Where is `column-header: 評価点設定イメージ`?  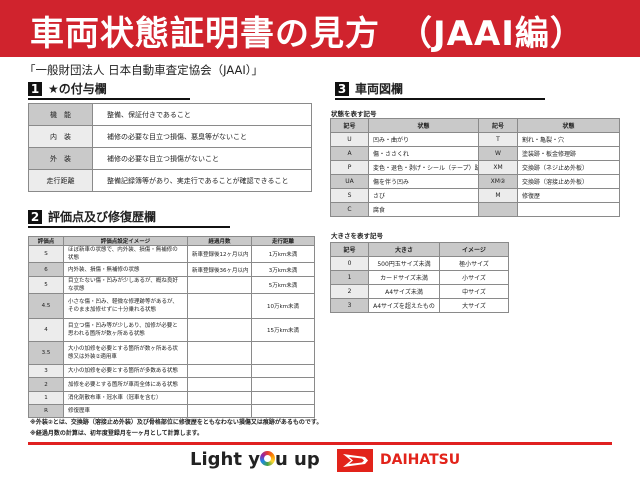
column-header: 評価点設定イメージ is located at coordinates (125, 241).